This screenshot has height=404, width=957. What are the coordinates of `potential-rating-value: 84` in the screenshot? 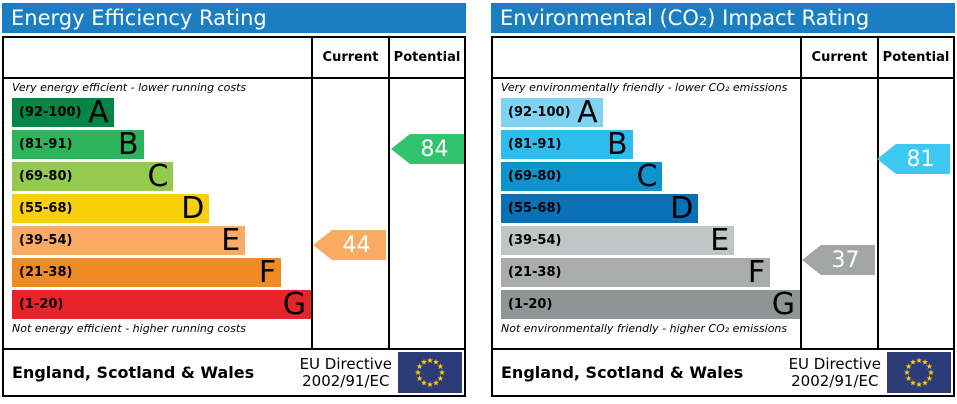 It's located at (434, 149).